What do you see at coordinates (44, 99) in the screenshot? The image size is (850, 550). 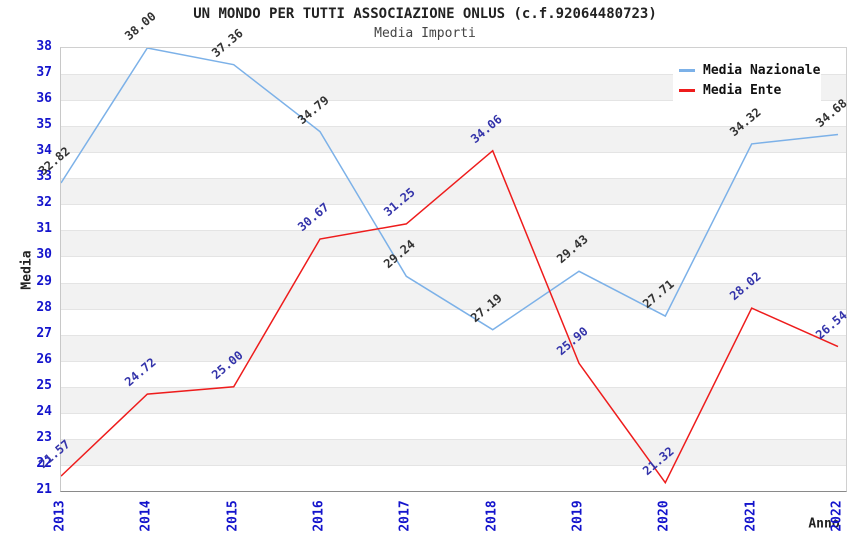 I see `y-tick-label: 36` at bounding box center [44, 99].